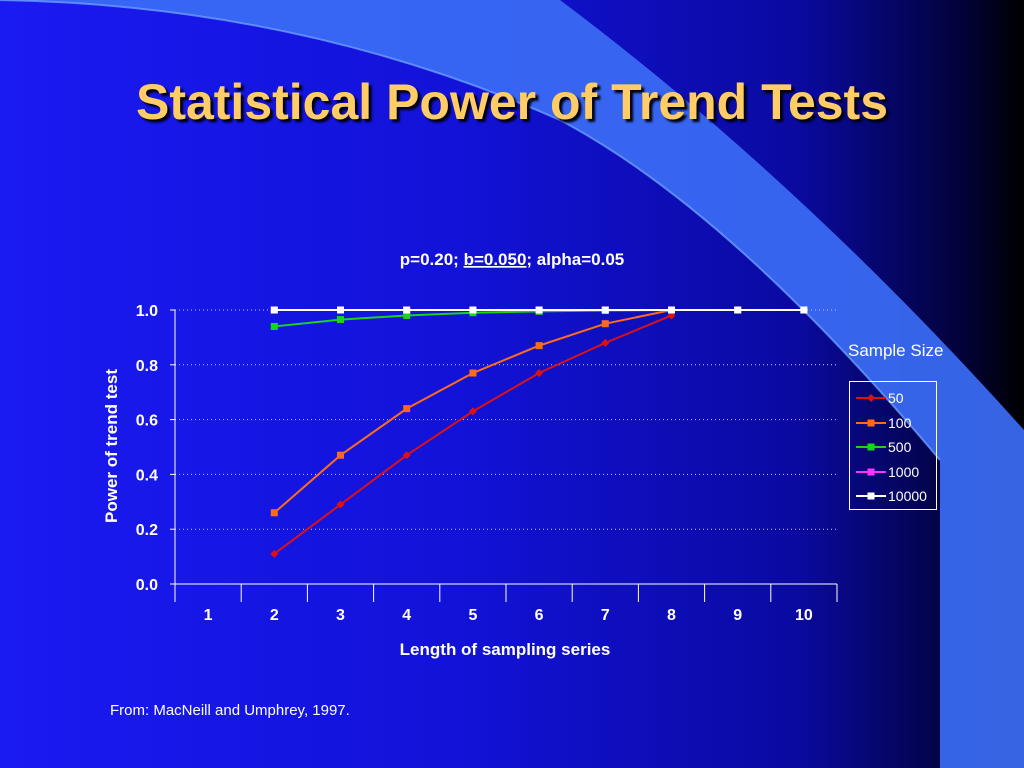 This screenshot has height=768, width=1024. I want to click on chart-subtitle-part: b=0.050, so click(495, 259).